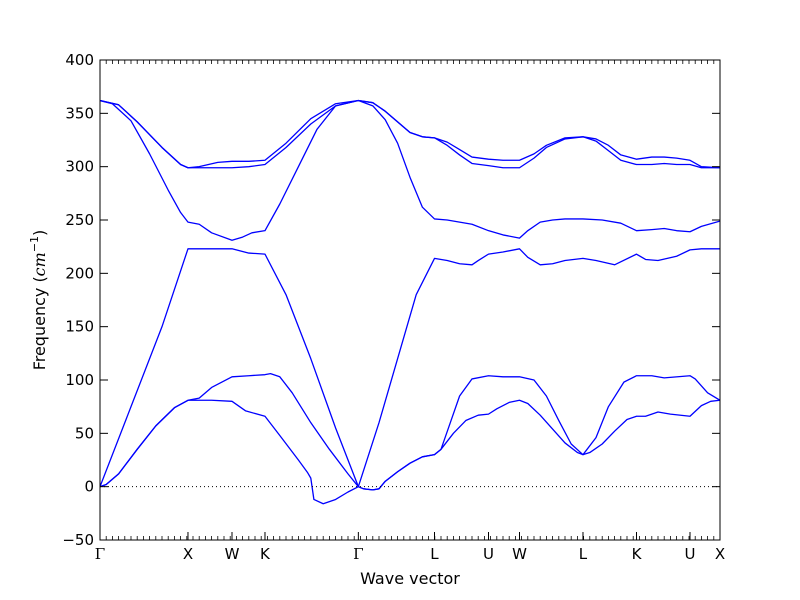 The image size is (800, 600). I want to click on y-axis-label: Frequency (cm−1), so click(38, 300).